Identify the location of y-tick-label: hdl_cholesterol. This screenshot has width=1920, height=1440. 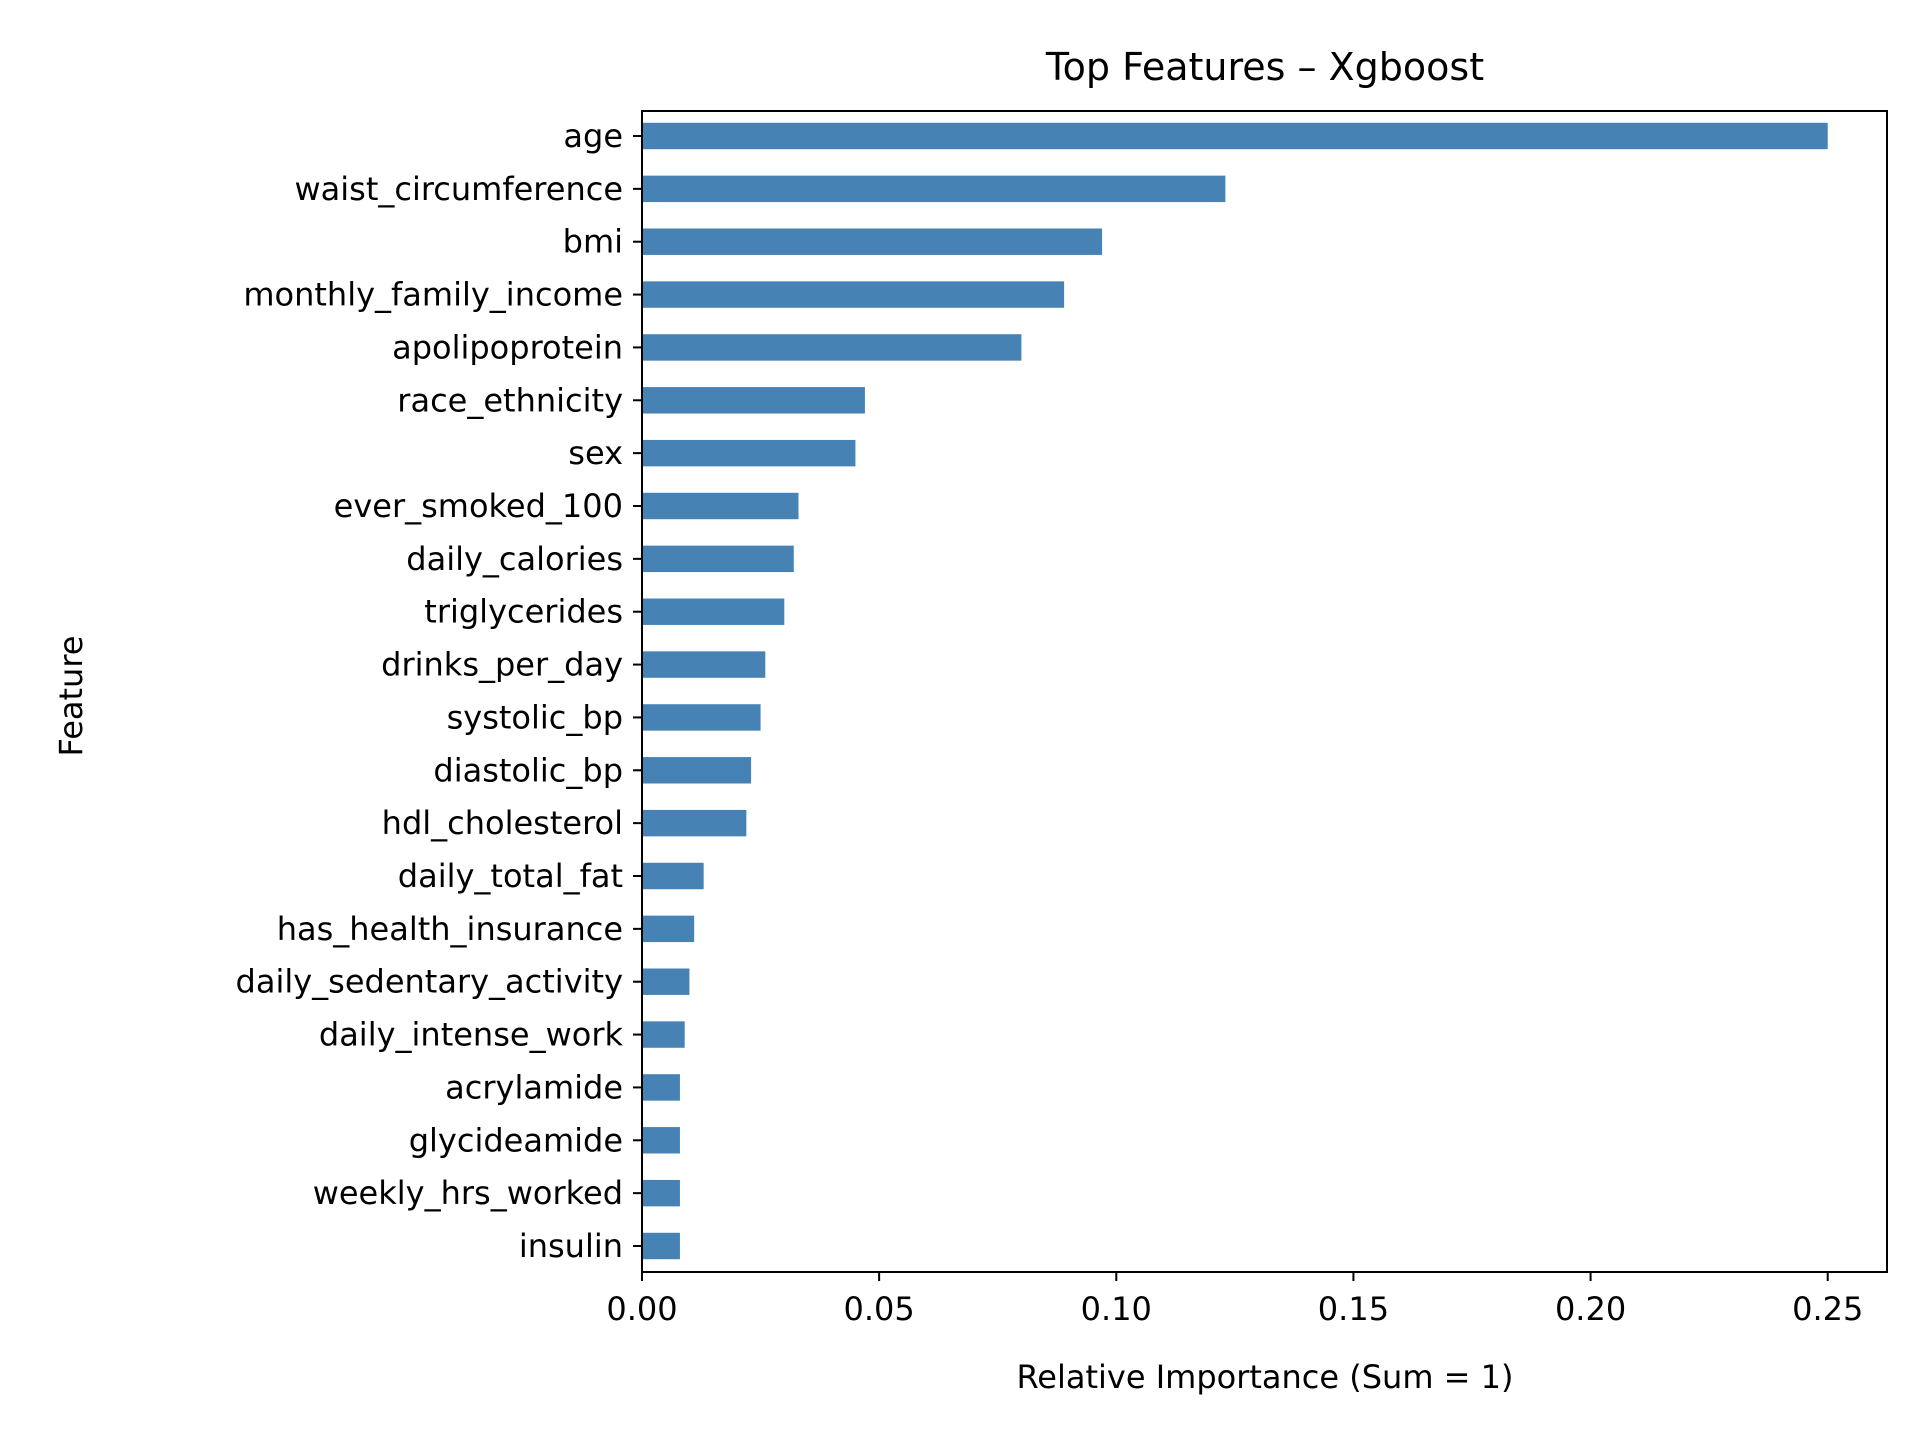
(502, 823).